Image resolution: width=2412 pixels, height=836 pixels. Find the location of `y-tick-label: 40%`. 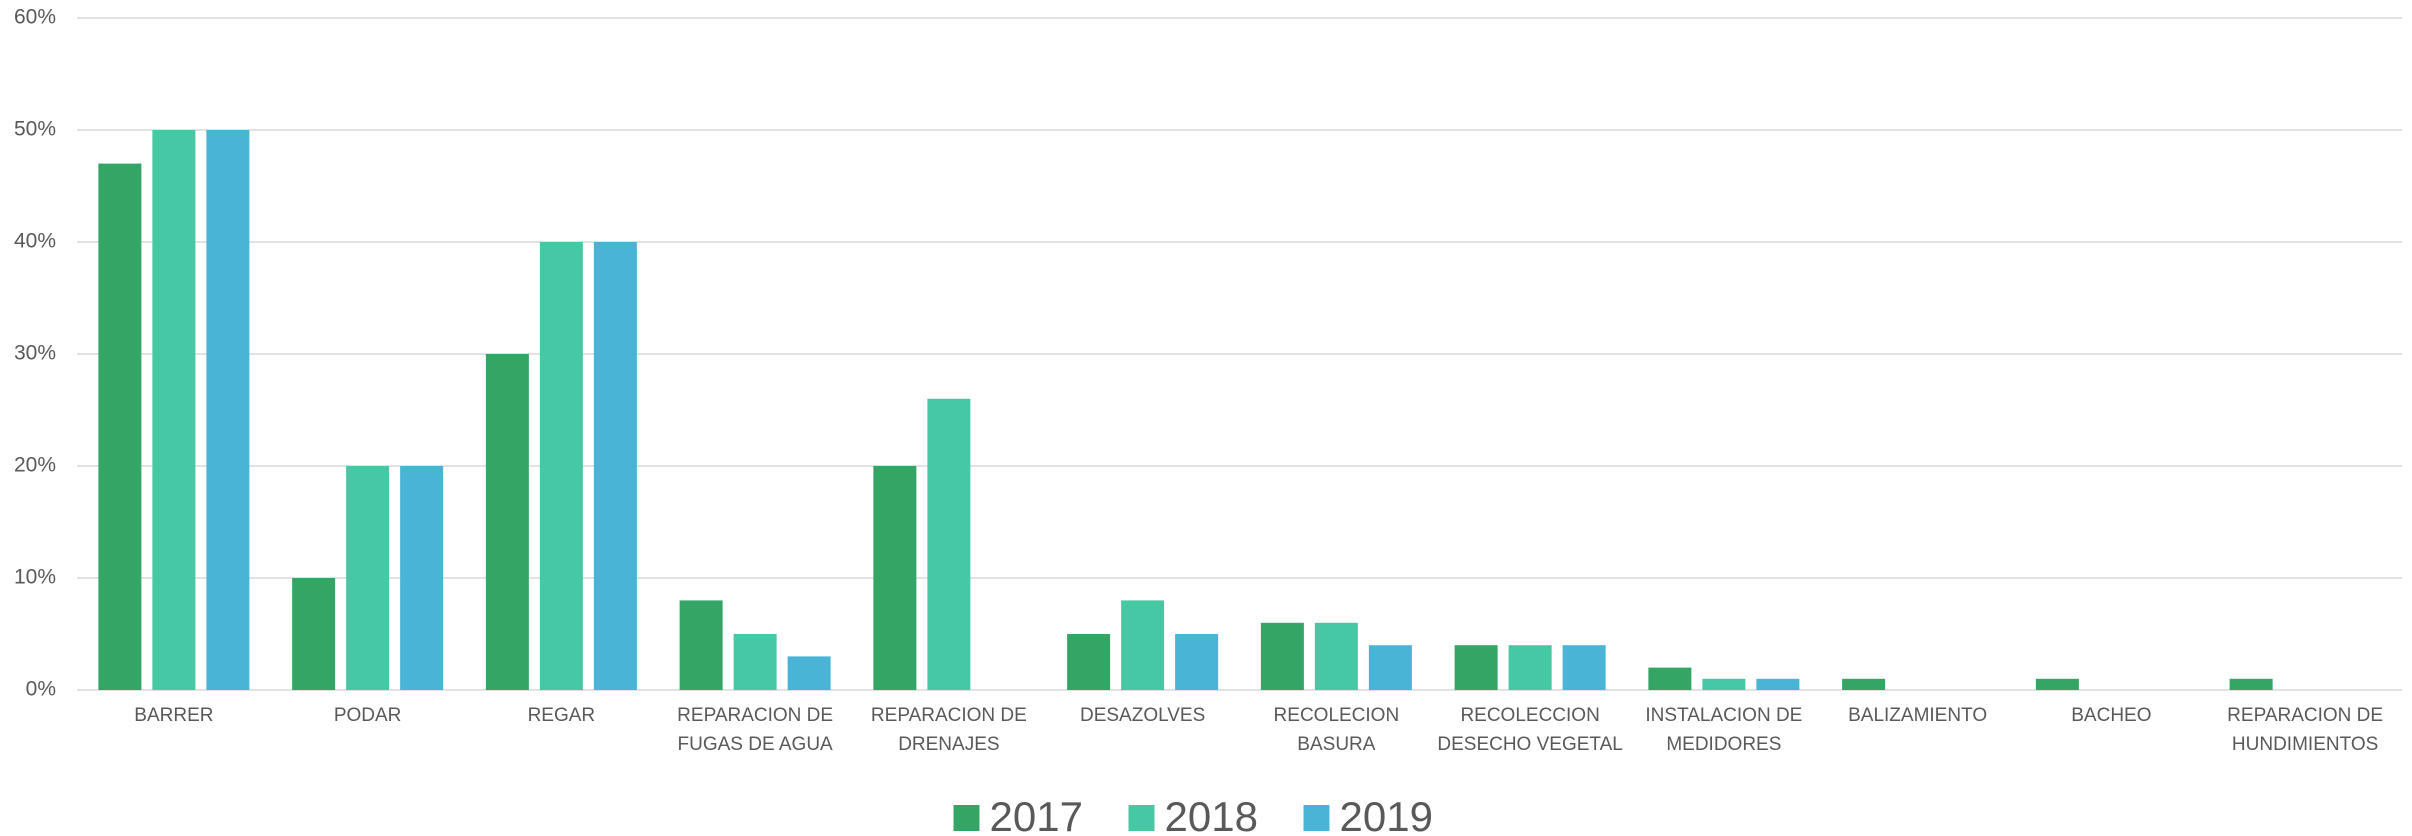

y-tick-label: 40% is located at coordinates (35, 241).